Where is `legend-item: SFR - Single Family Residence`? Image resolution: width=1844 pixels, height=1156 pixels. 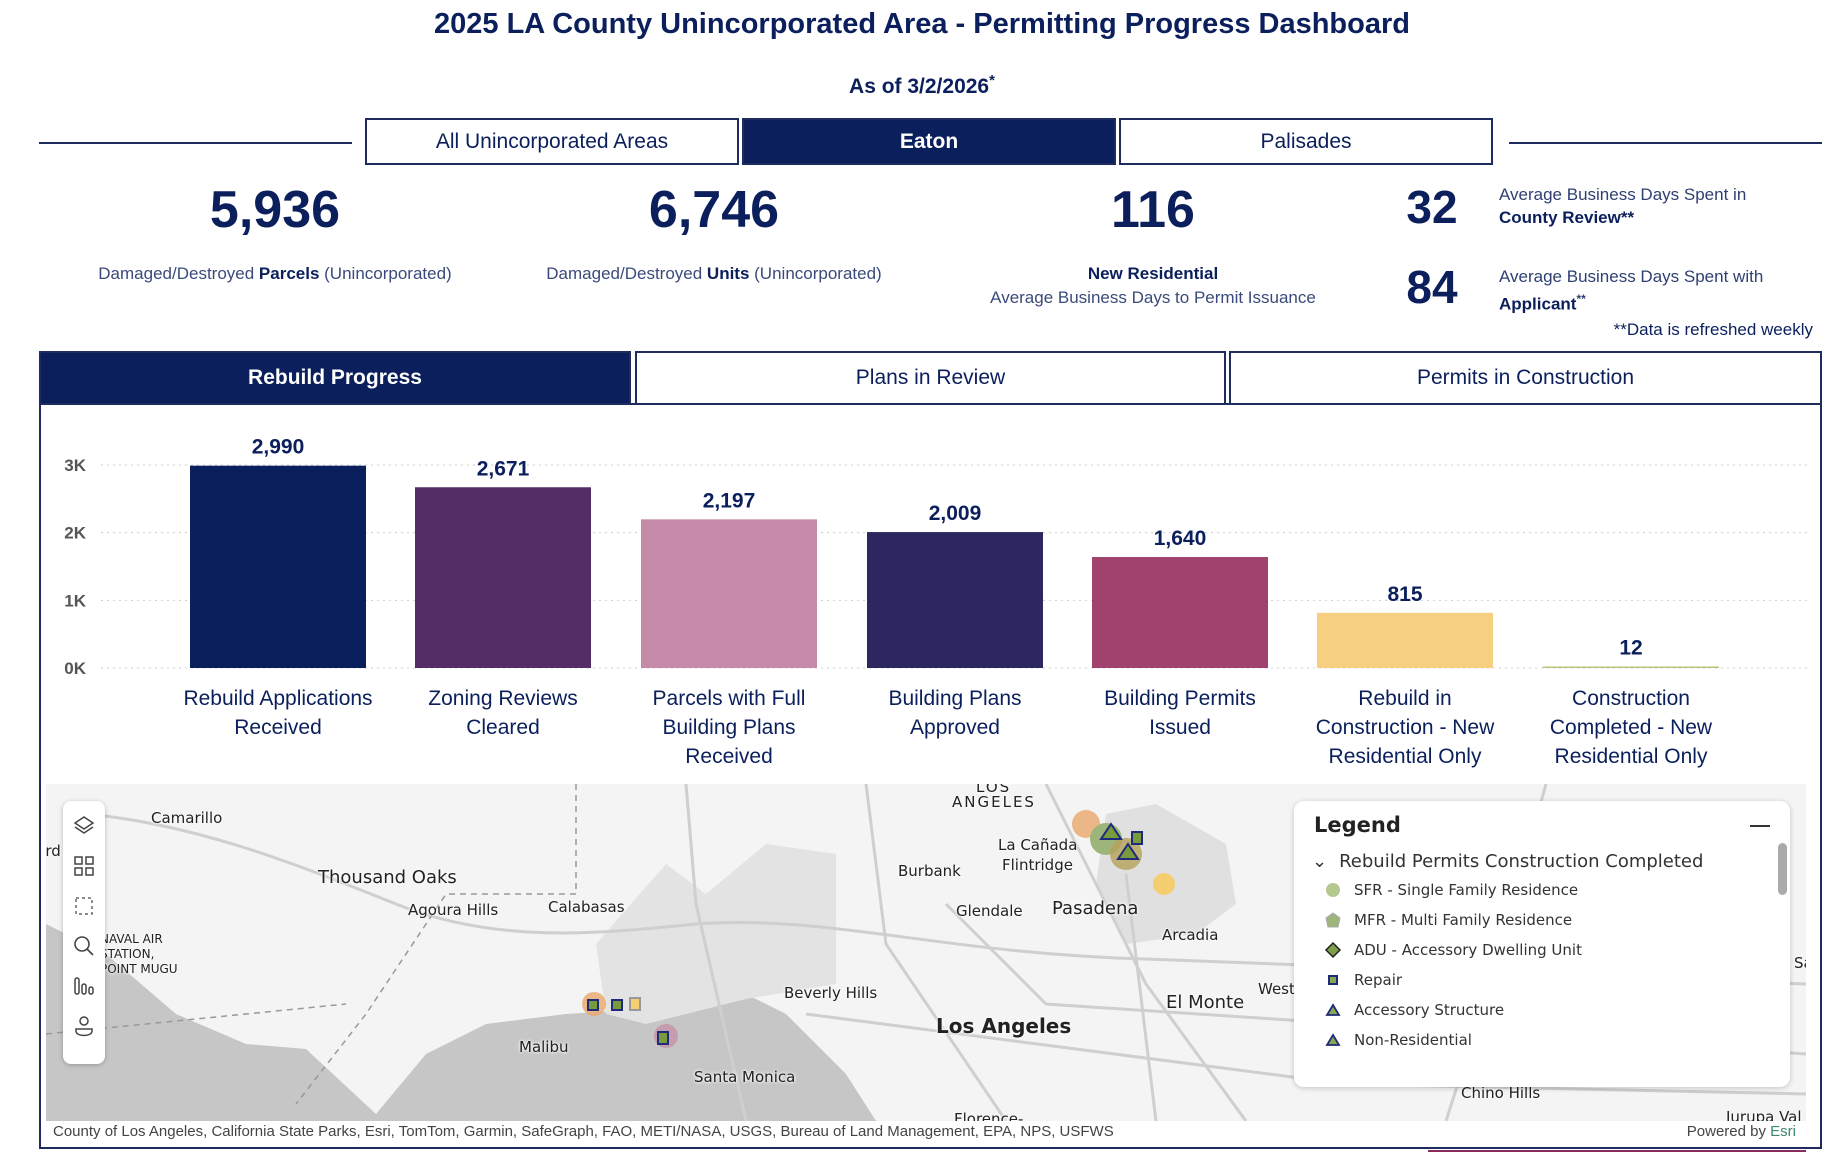
legend-item: SFR - Single Family Residence is located at coordinates (1451, 890).